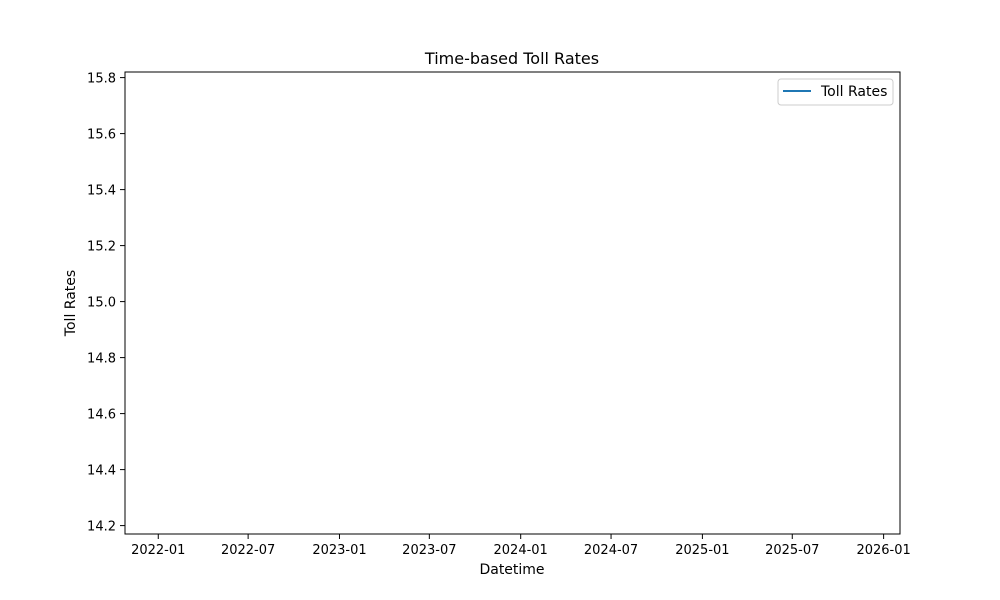 The width and height of the screenshot is (1000, 600). What do you see at coordinates (339, 550) in the screenshot?
I see `x-tick-label: 2023-01` at bounding box center [339, 550].